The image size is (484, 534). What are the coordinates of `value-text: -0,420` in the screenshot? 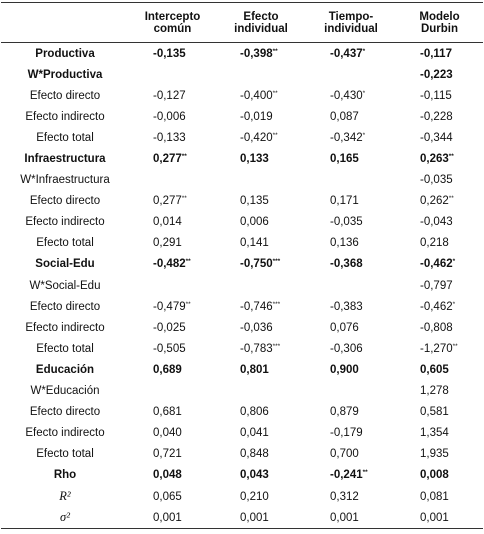 It's located at (256, 137).